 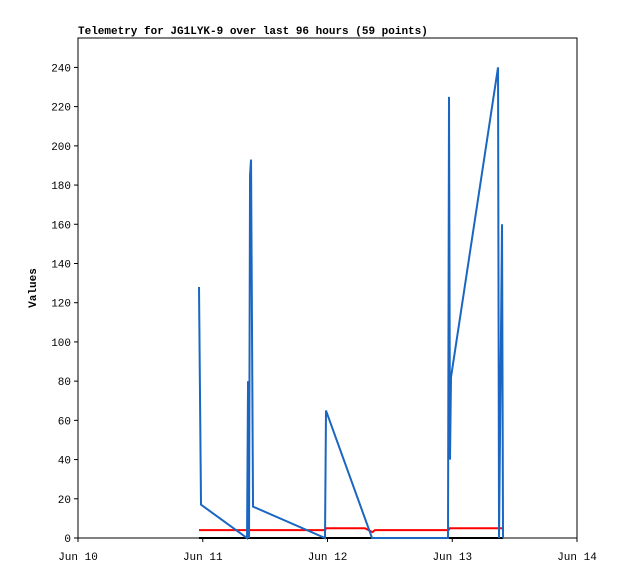 What do you see at coordinates (61, 226) in the screenshot?
I see `y-tick-label: 160` at bounding box center [61, 226].